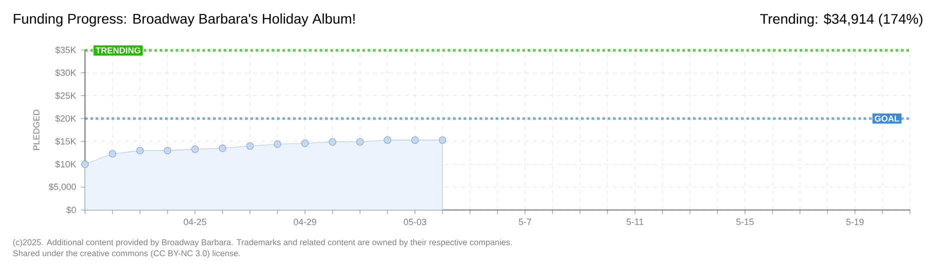 The image size is (940, 270). I want to click on x-tick-label: 5-7, so click(525, 222).